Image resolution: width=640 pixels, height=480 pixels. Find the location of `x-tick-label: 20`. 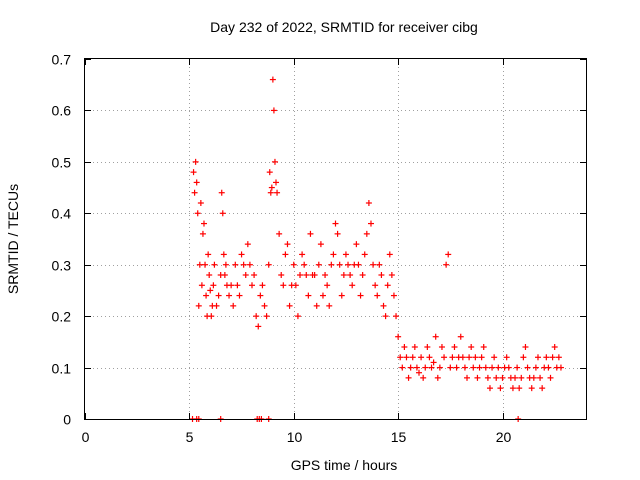

x-tick-label: 20 is located at coordinates (504, 437).